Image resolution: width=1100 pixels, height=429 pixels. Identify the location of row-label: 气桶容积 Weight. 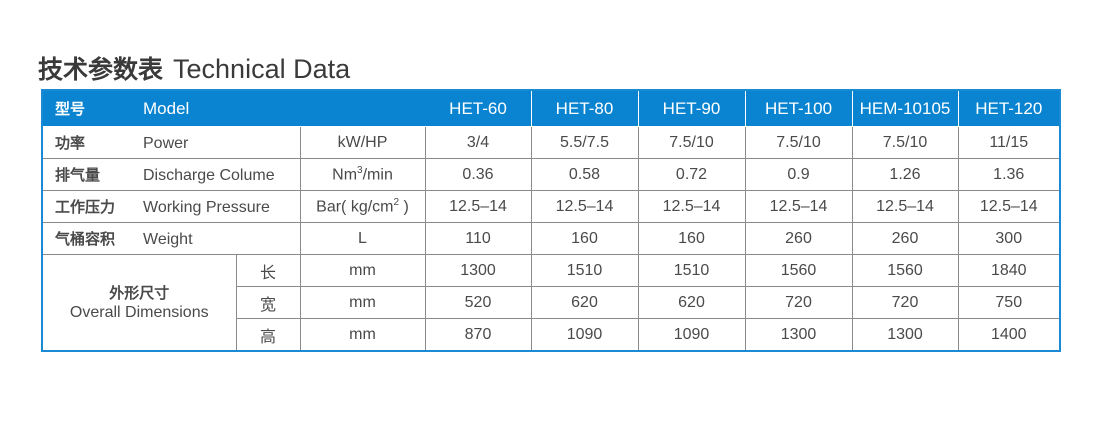
(170, 238).